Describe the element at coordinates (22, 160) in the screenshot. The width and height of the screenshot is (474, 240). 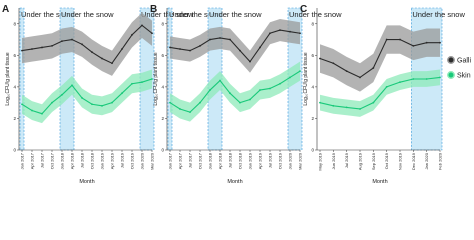
I see `x-tick-label: Jan 2017` at that location.